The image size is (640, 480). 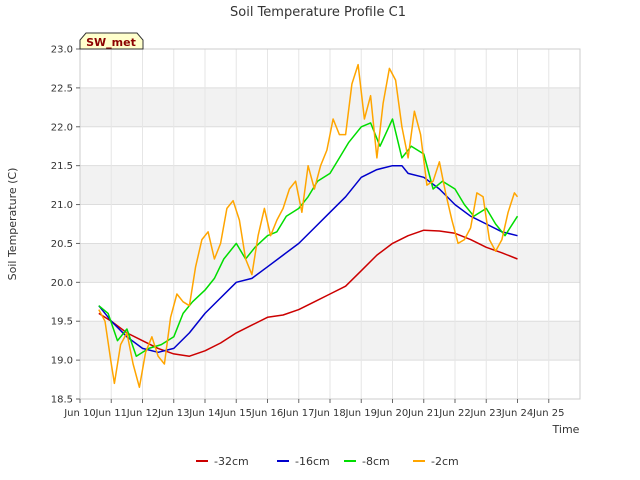 I want to click on y-tick-label: 18.5, so click(x=62, y=400).